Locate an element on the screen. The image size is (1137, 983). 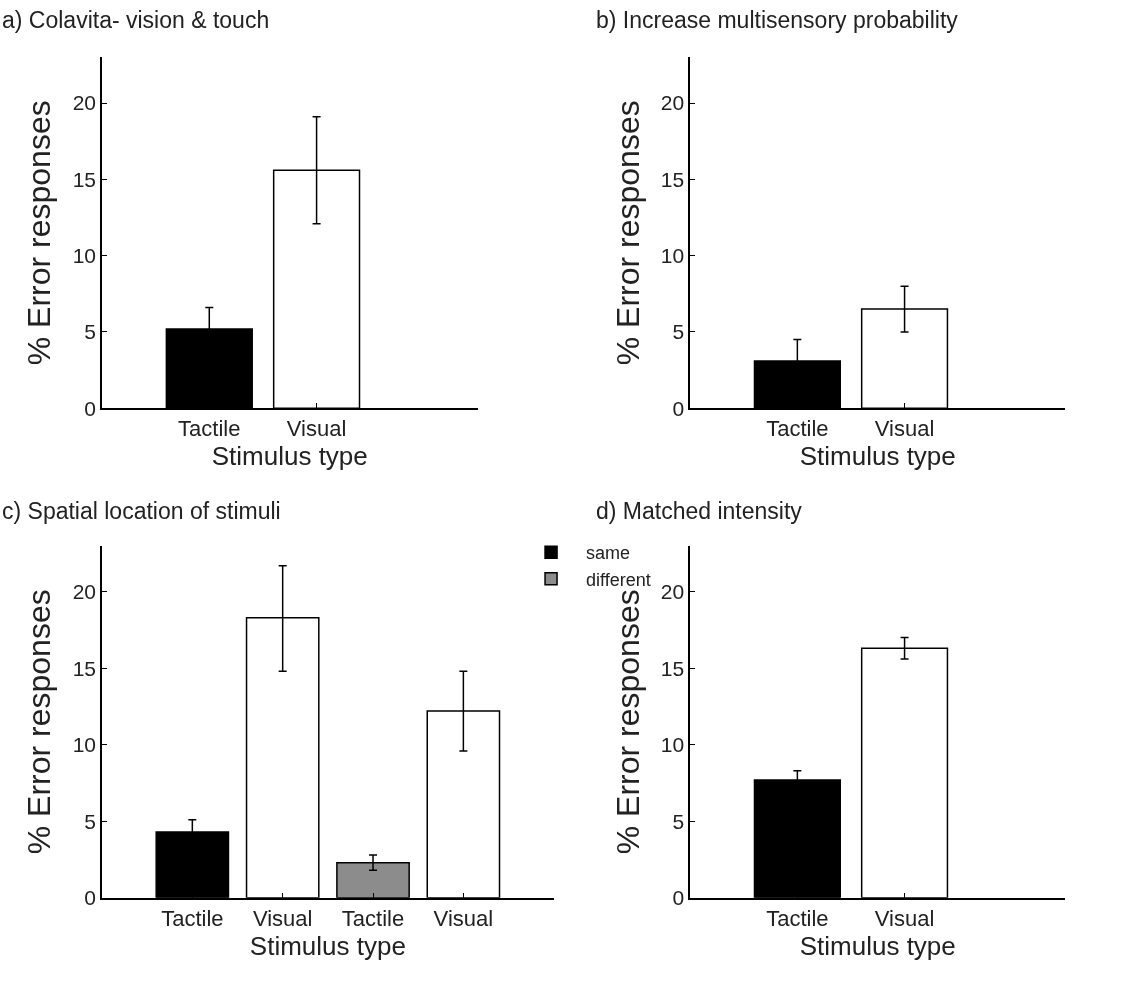
chart-title: a) Colavita- vision & touch is located at coordinates (136, 20).